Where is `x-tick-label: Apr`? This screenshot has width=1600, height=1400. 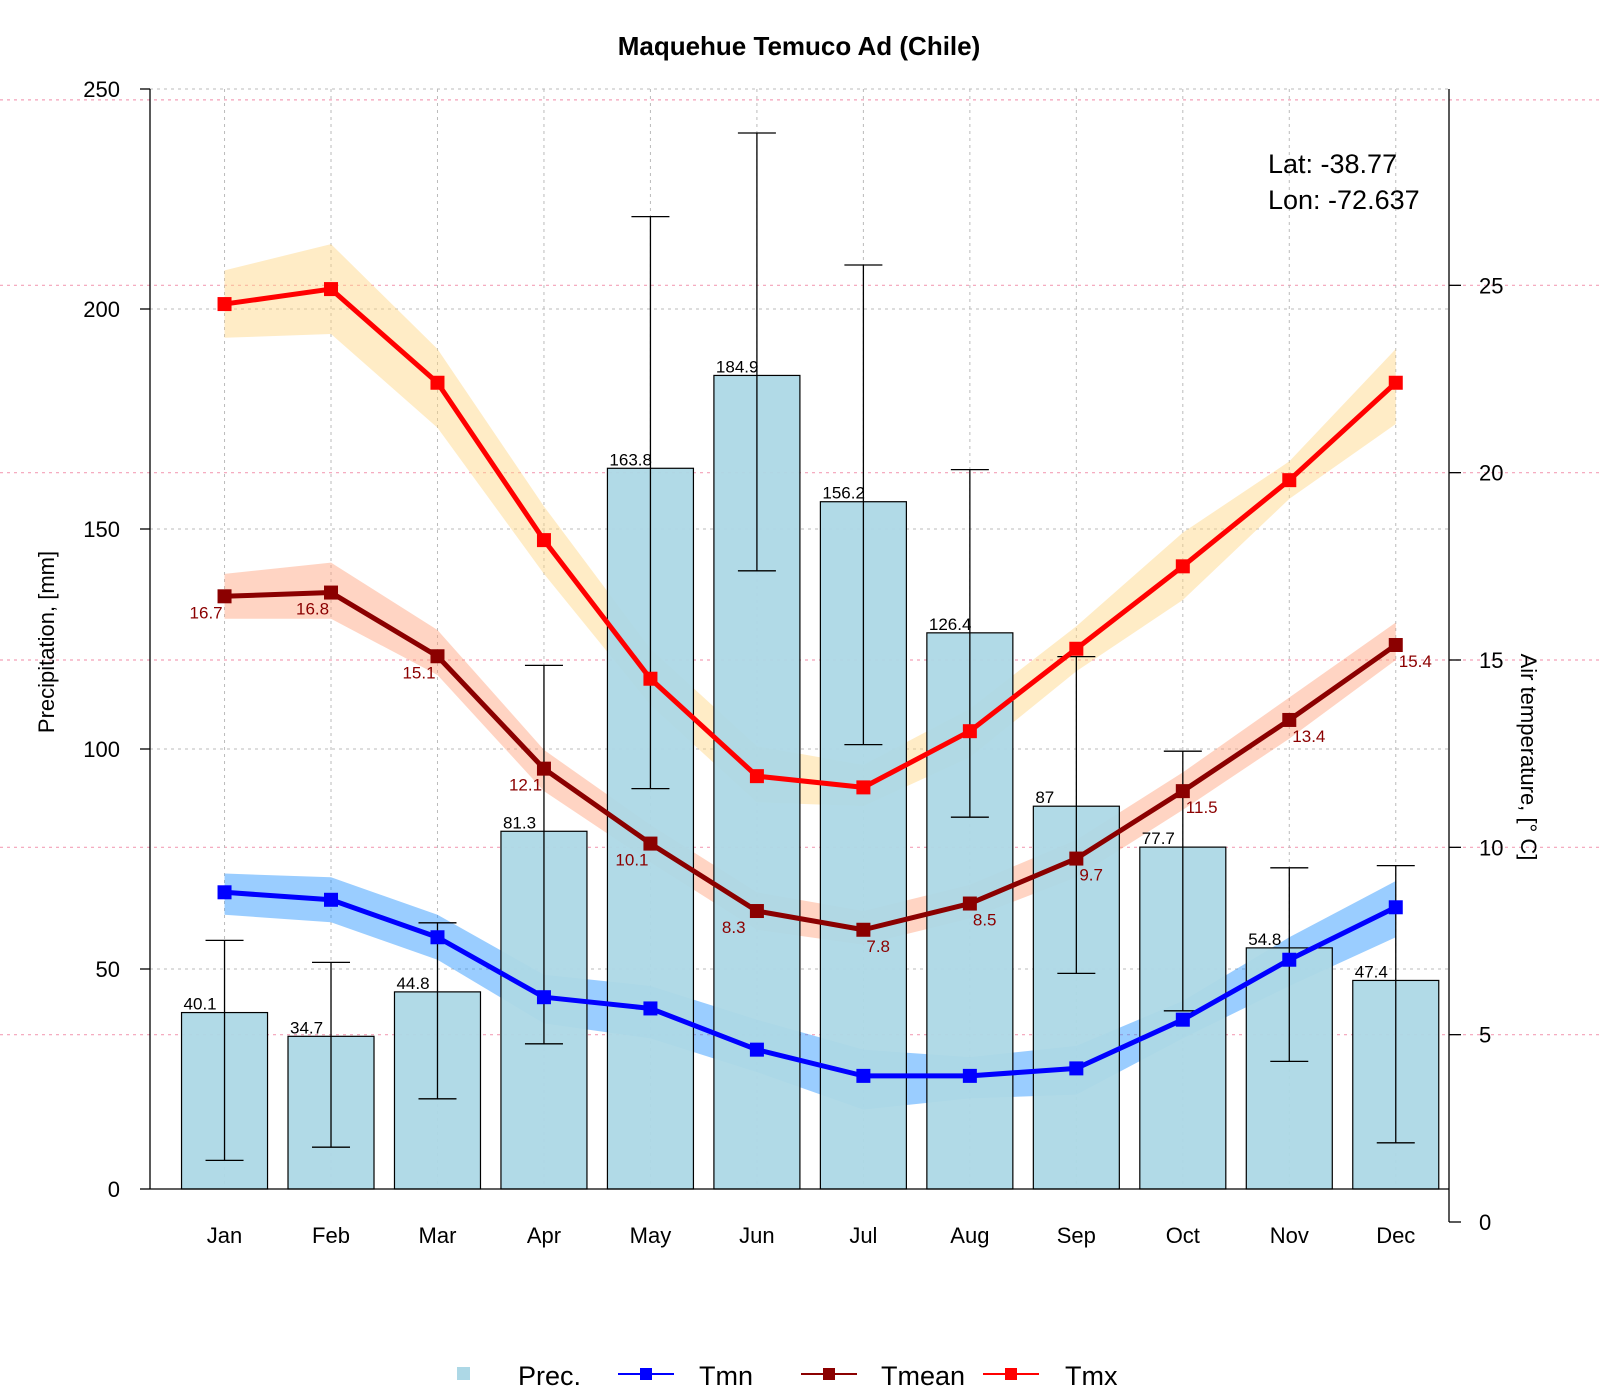
x-tick-label: Apr is located at coordinates (544, 1235).